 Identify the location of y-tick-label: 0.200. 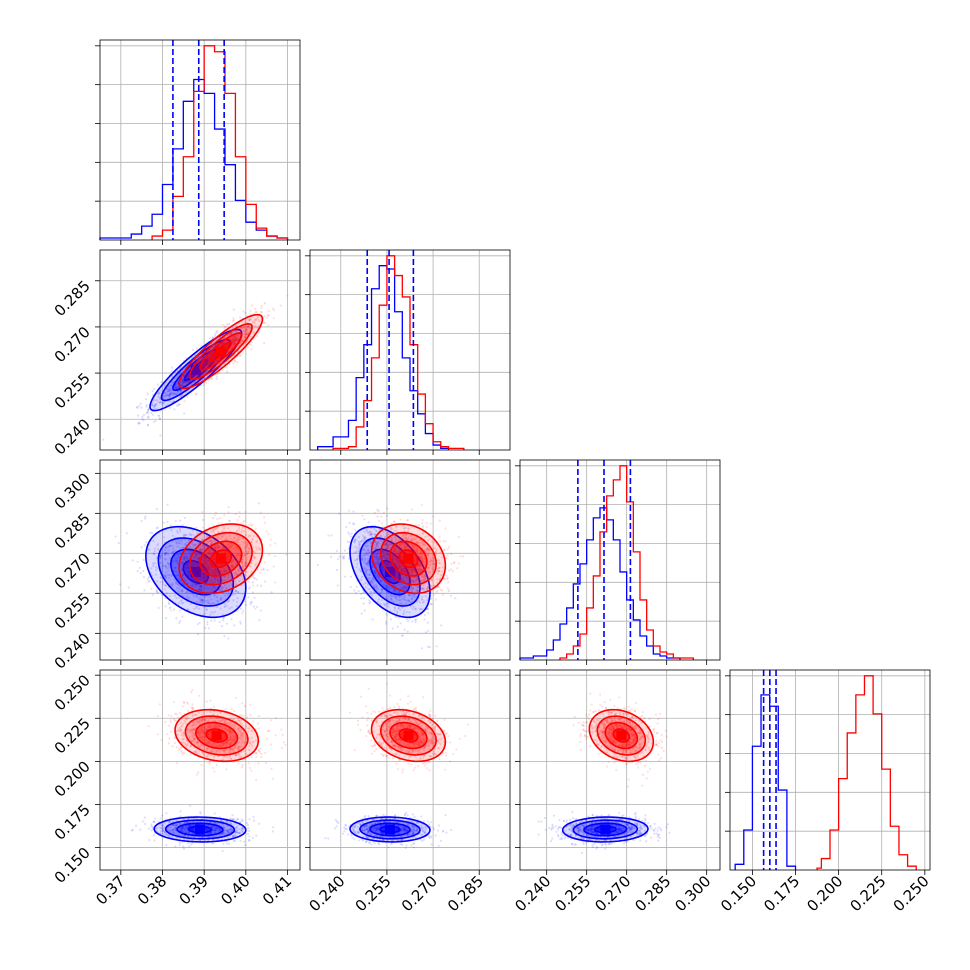
(72, 778).